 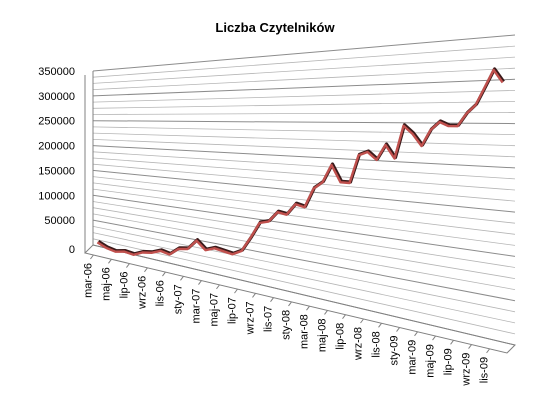 I want to click on y-tick-label: 150000, so click(x=56, y=171).